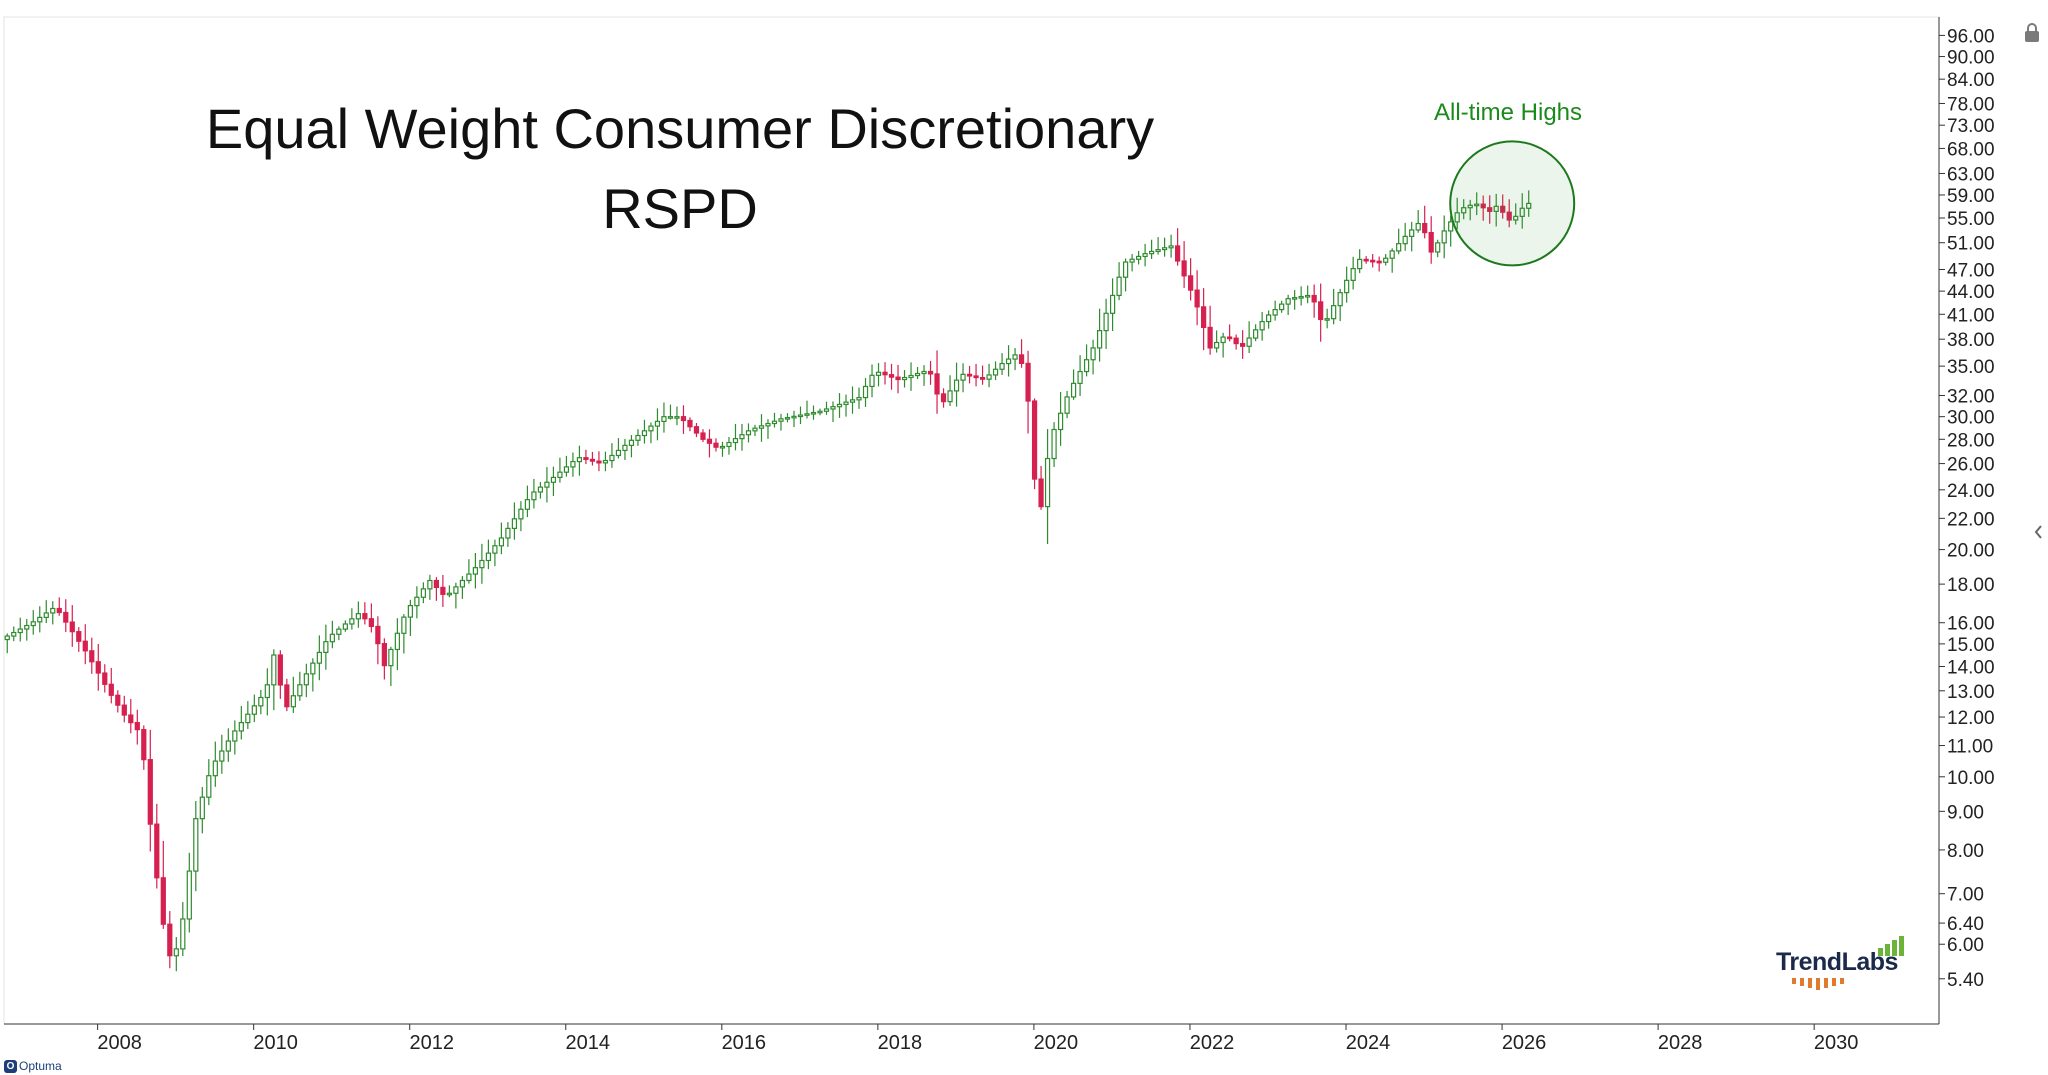  What do you see at coordinates (1971, 271) in the screenshot?
I see `y-tick-label: 47.00` at bounding box center [1971, 271].